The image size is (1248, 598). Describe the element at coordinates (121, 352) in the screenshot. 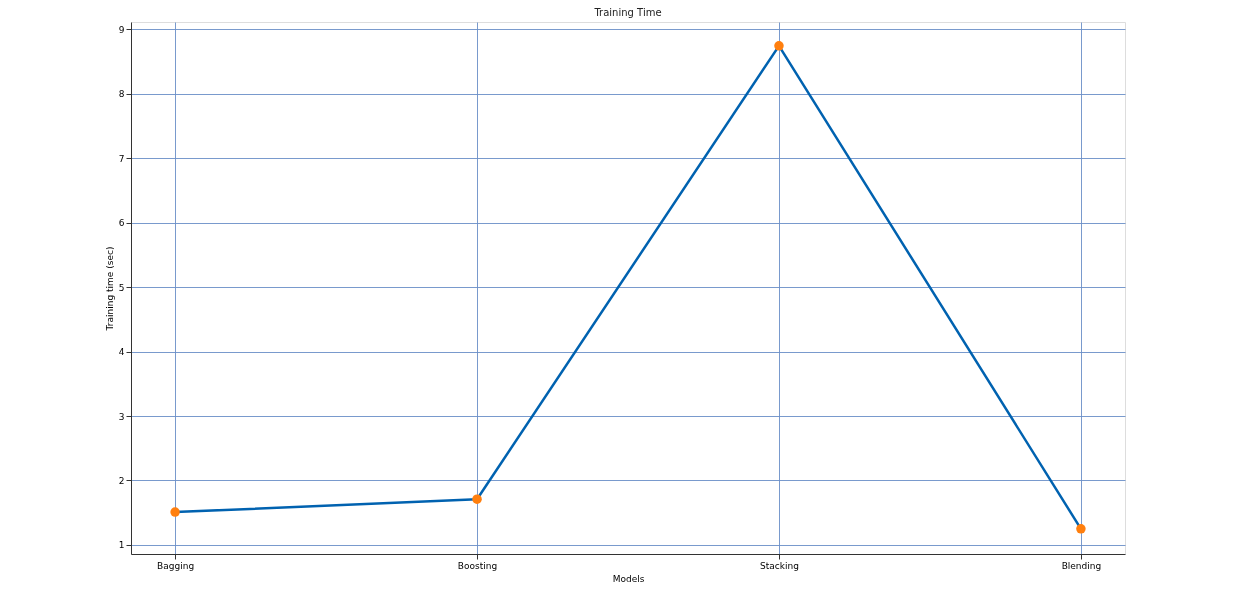

I see `y-tick-label: 4` at that location.